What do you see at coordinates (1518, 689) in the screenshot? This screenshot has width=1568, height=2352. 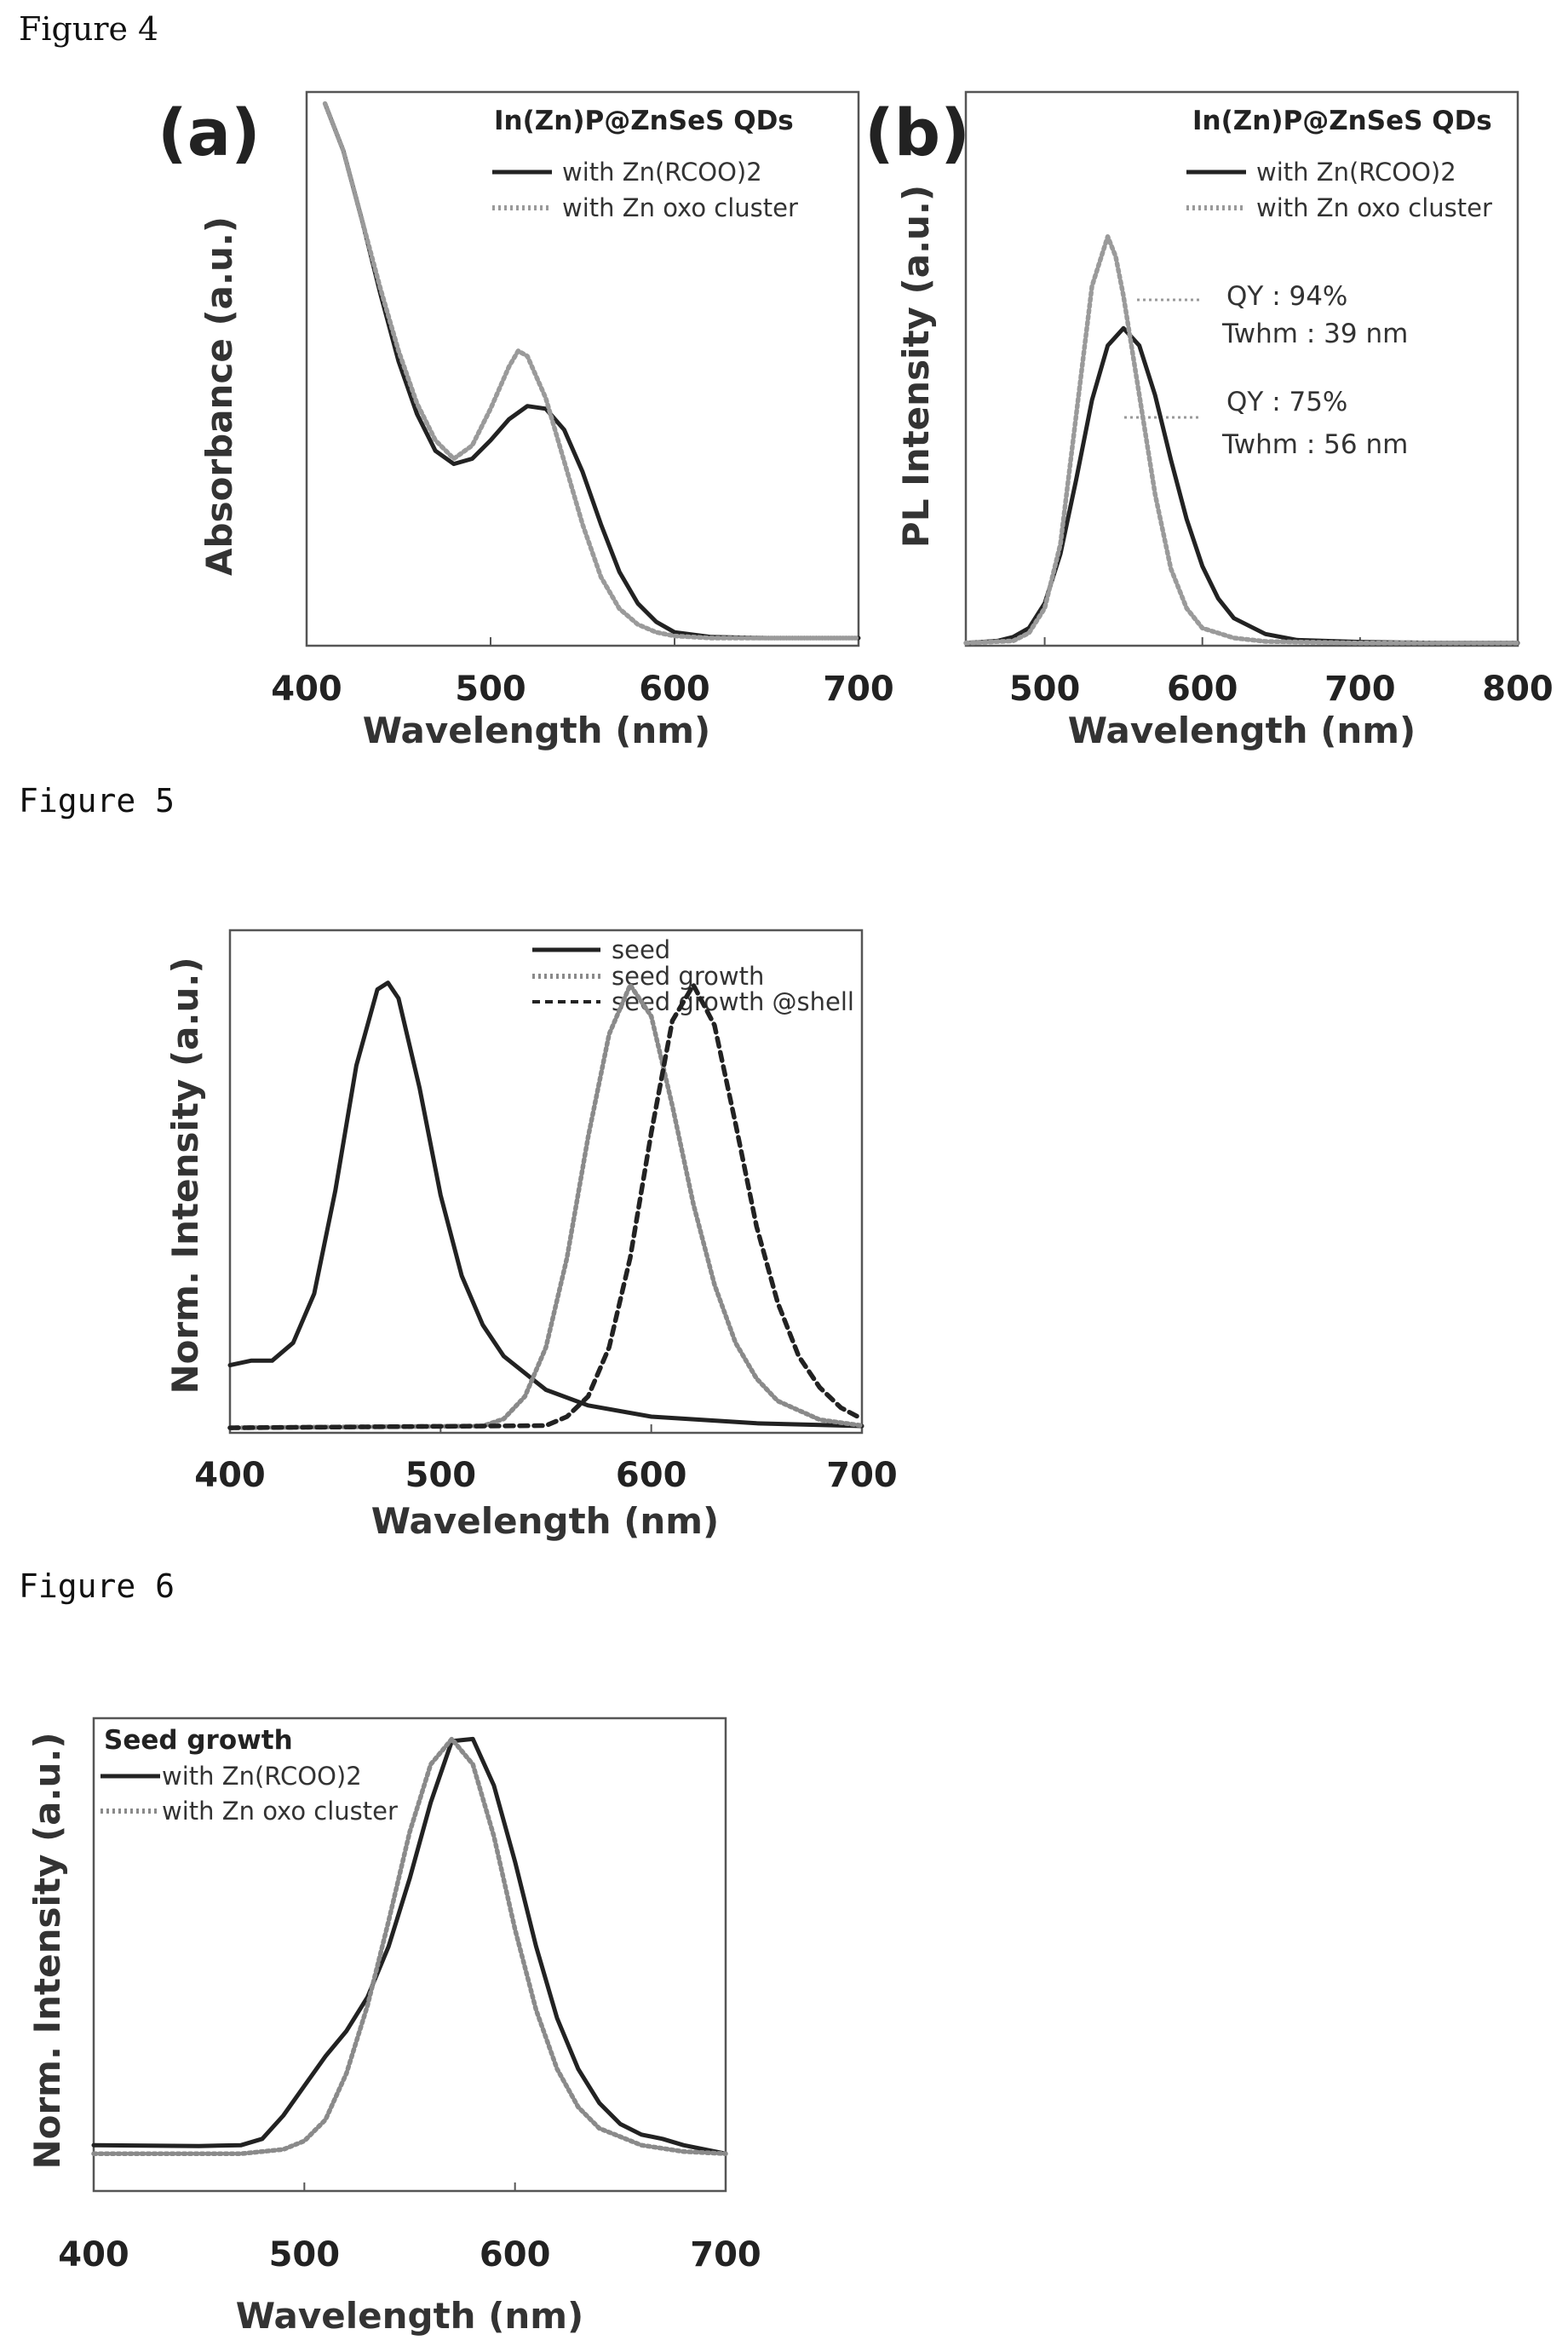 I see `x-tick-label: 800` at bounding box center [1518, 689].